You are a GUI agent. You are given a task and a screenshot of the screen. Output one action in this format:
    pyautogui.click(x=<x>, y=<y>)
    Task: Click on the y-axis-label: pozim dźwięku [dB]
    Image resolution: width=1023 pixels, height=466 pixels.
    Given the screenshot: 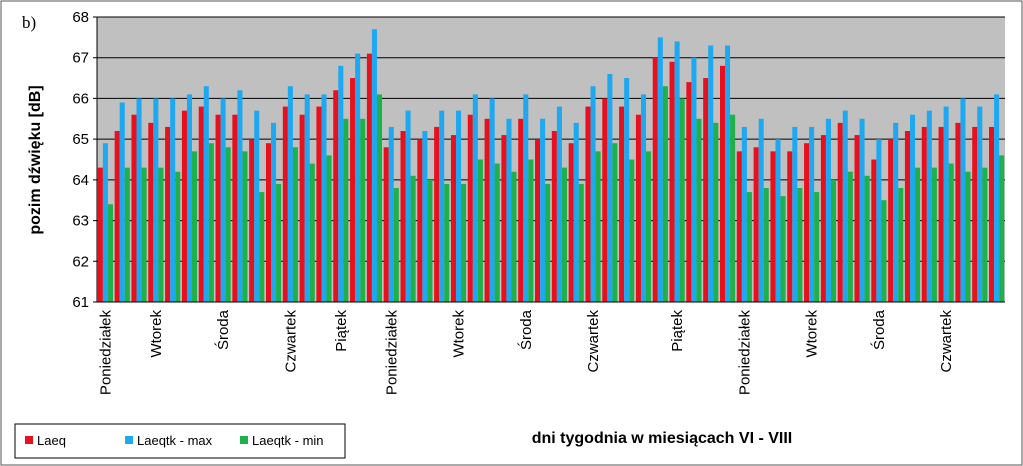 What is the action you would take?
    pyautogui.click(x=35, y=159)
    